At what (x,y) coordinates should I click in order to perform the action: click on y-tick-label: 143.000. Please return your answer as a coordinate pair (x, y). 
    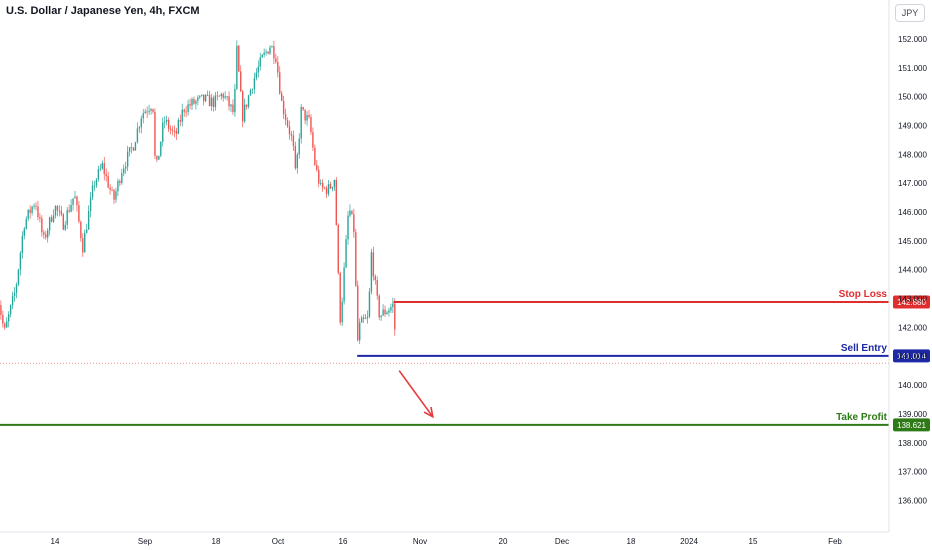
    Looking at the image, I should click on (912, 299).